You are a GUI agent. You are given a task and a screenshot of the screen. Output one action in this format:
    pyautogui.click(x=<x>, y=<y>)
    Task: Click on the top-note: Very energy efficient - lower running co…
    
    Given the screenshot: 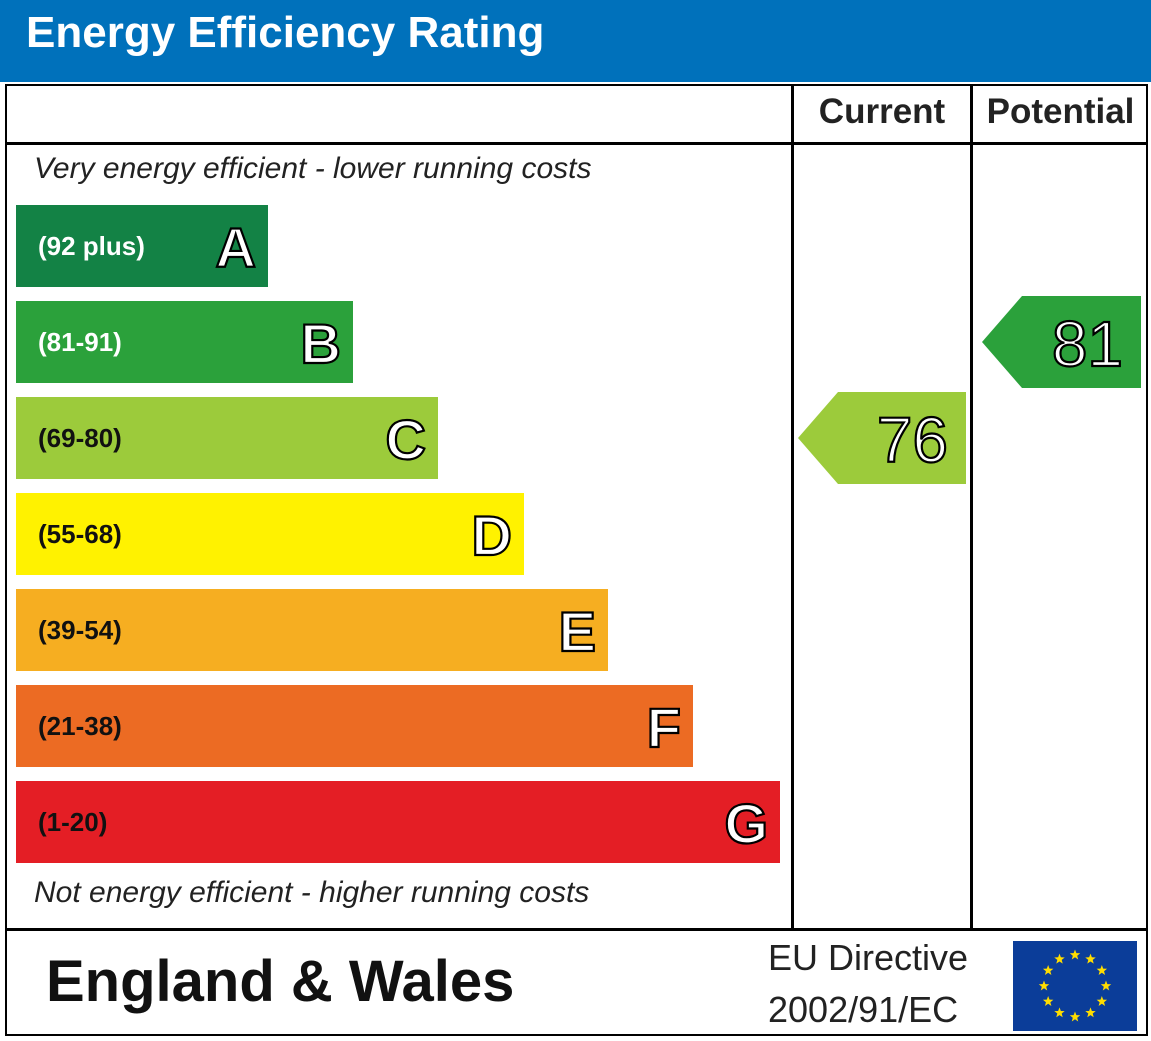 What is the action you would take?
    pyautogui.click(x=313, y=168)
    